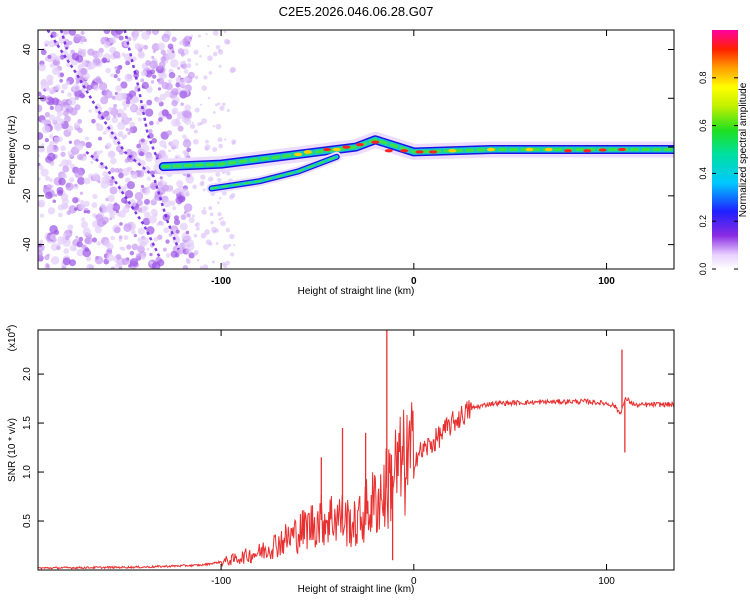  I want to click on y-tick-label: -20, so click(27, 195).